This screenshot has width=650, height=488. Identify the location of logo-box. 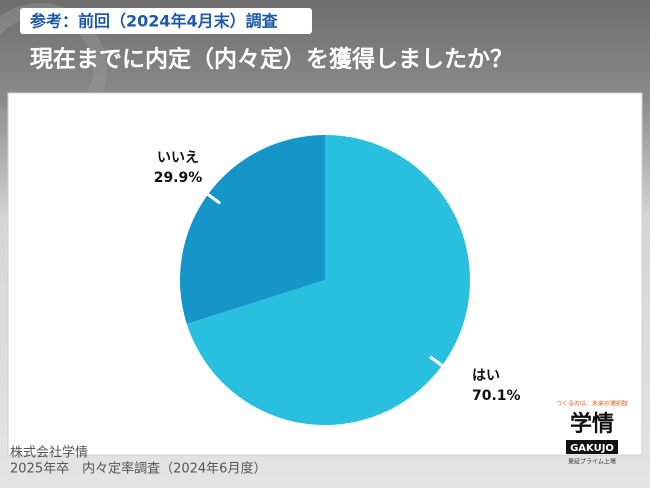
(592, 447).